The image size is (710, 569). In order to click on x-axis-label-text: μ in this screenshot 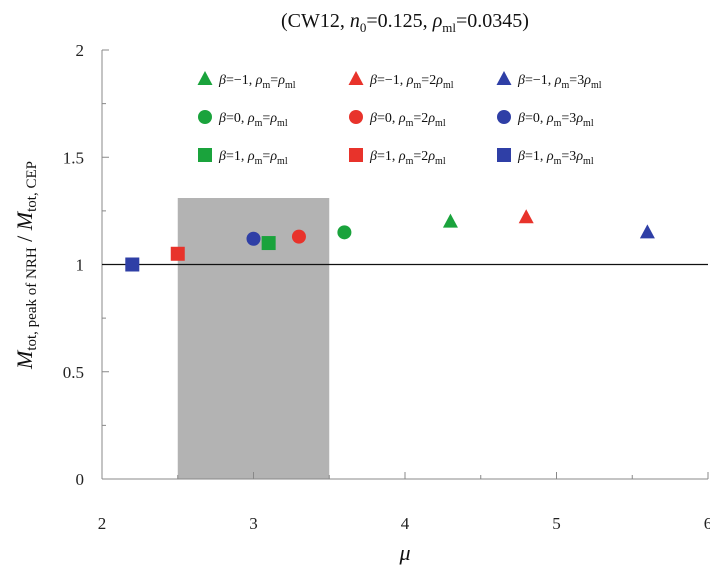, I will do `click(404, 552)`.